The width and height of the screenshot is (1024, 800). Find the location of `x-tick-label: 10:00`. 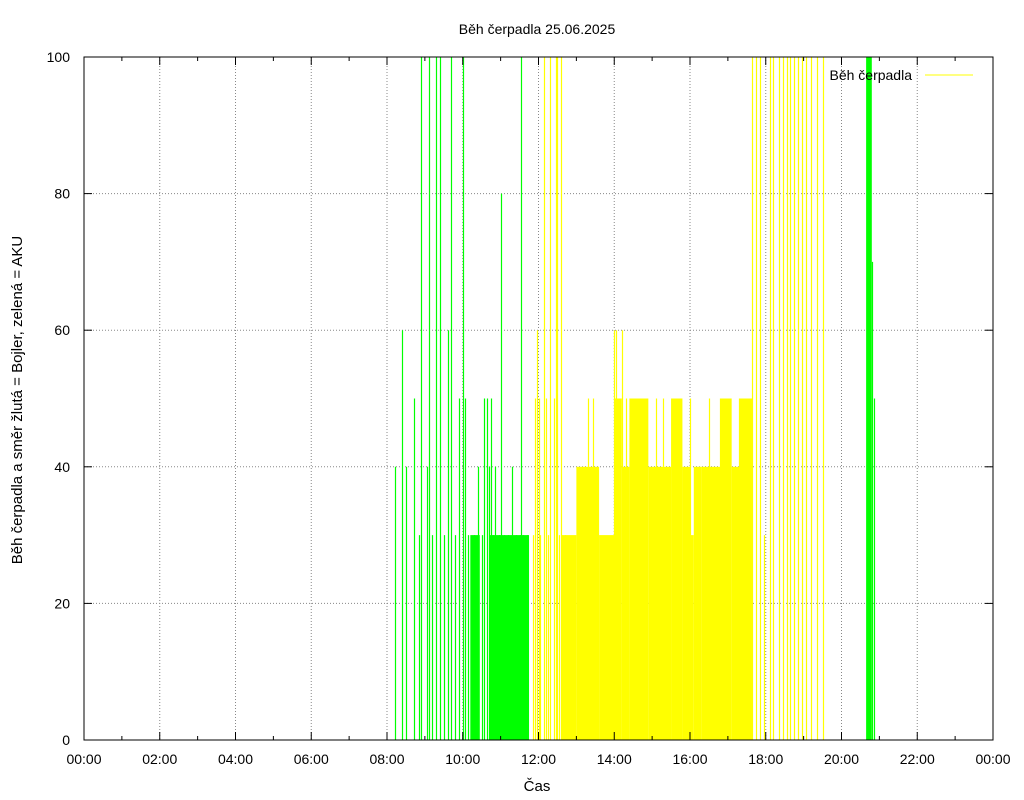

x-tick-label: 10:00 is located at coordinates (462, 759).